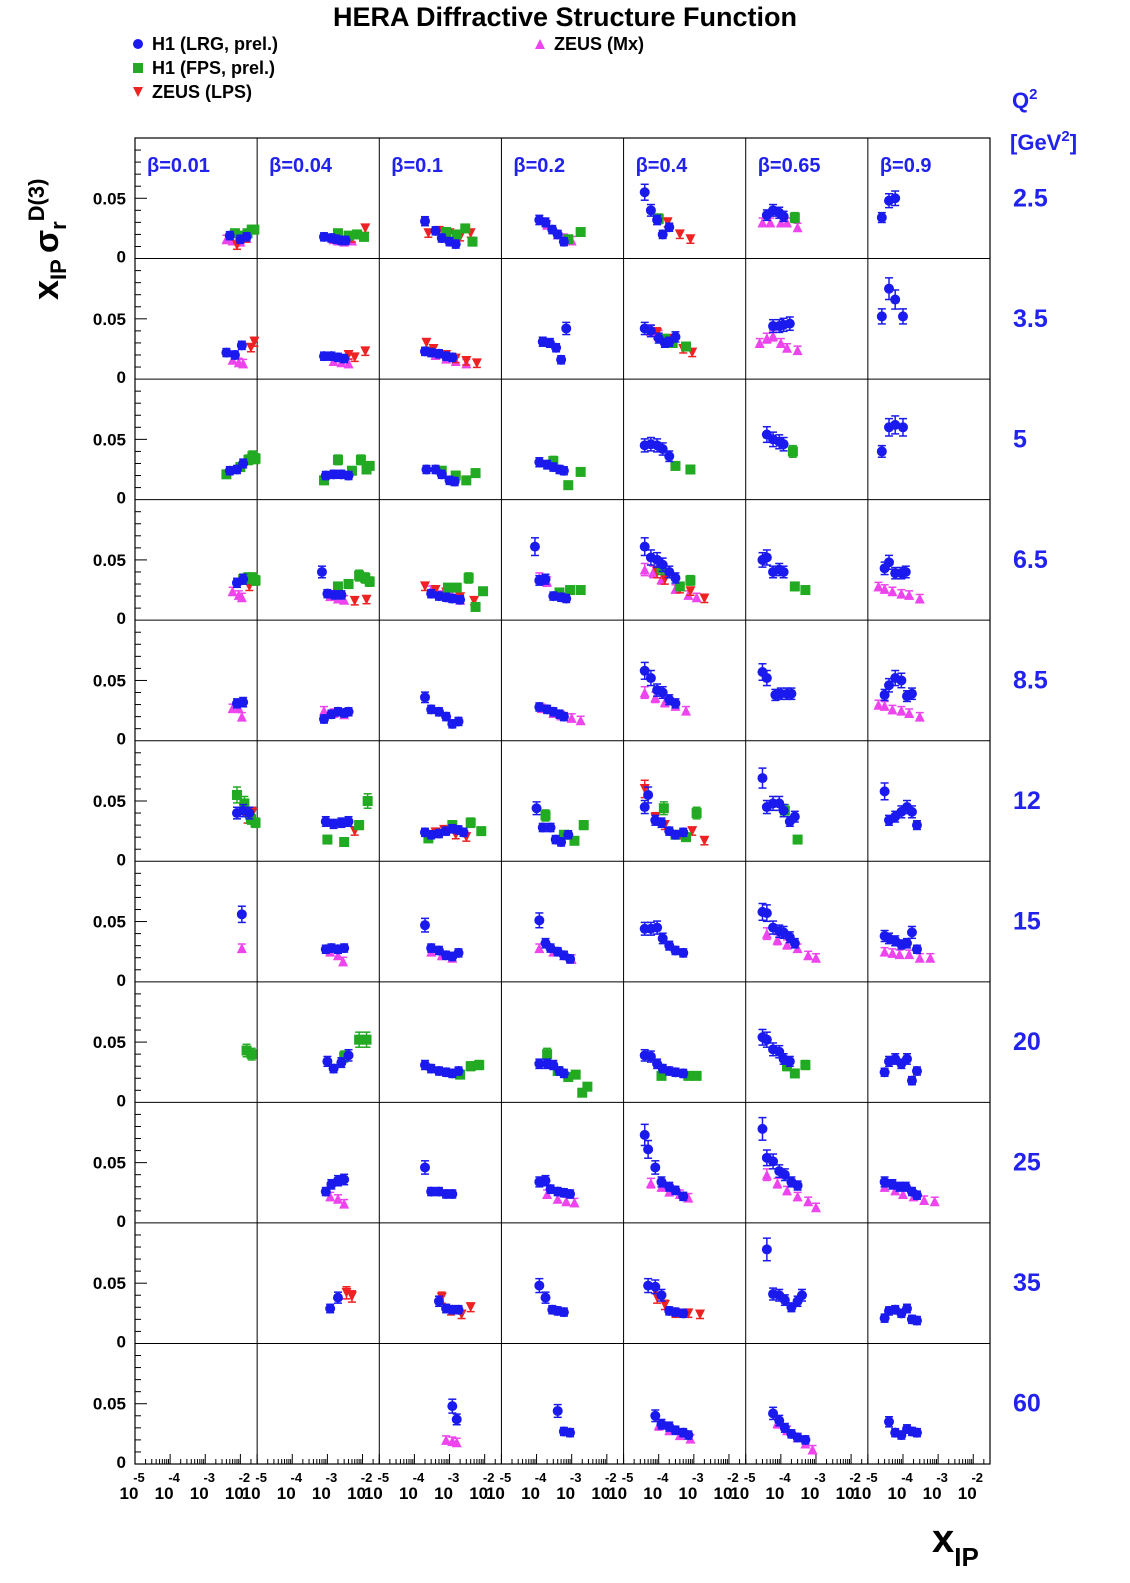 Image resolution: width=1130 pixels, height=1583 pixels. Describe the element at coordinates (138, 92) in the screenshot. I see `legend-marker` at that location.